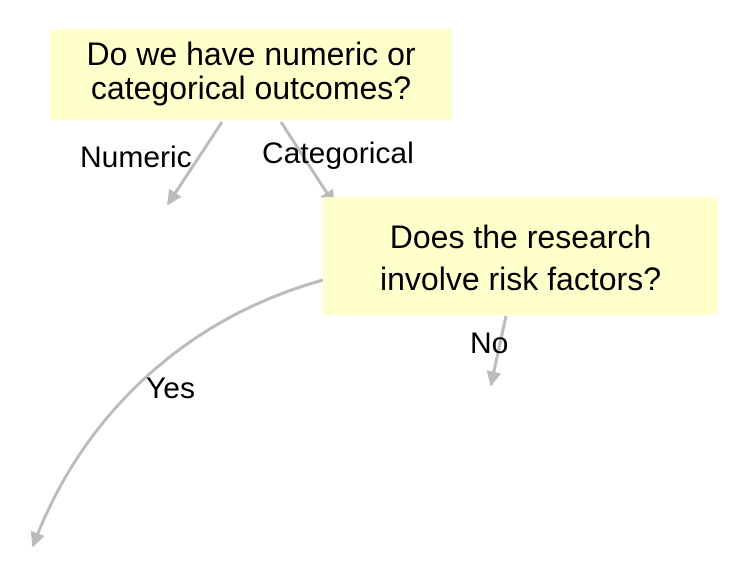 This screenshot has width=748, height=576. Describe the element at coordinates (520, 237) in the screenshot. I see `node-risk-line1: Does the research` at that location.